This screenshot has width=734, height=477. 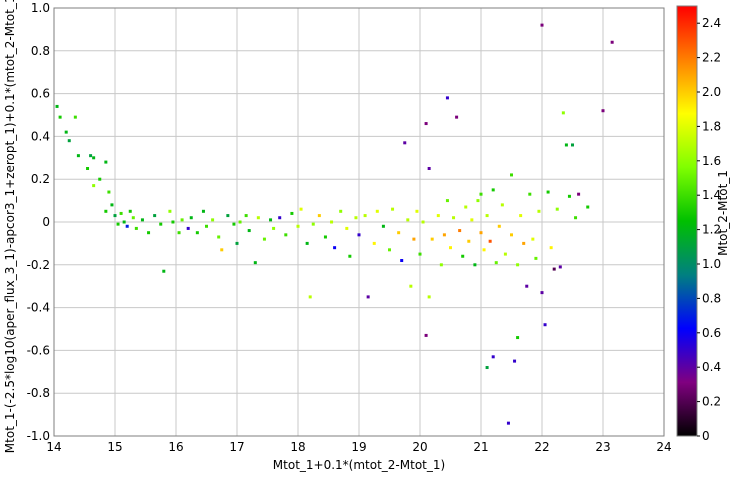 I want to click on colorbar-tick-label: 1.4, so click(x=711, y=195).